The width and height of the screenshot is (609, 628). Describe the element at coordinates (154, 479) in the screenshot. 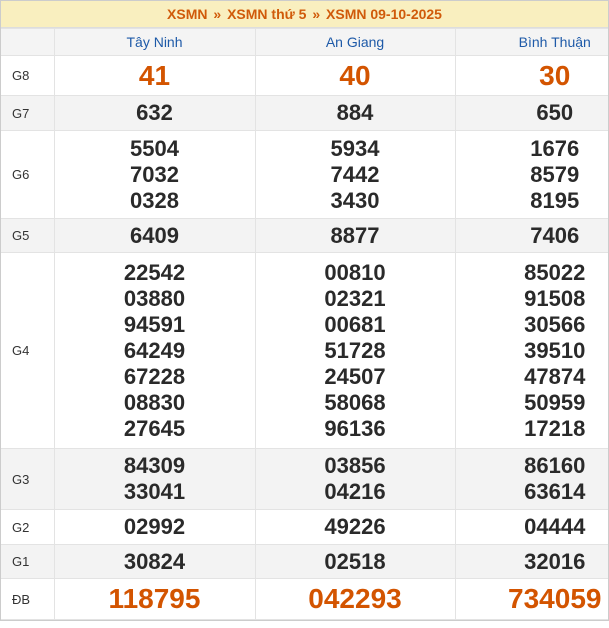

I see `prize-cell: 84309 33041` at that location.